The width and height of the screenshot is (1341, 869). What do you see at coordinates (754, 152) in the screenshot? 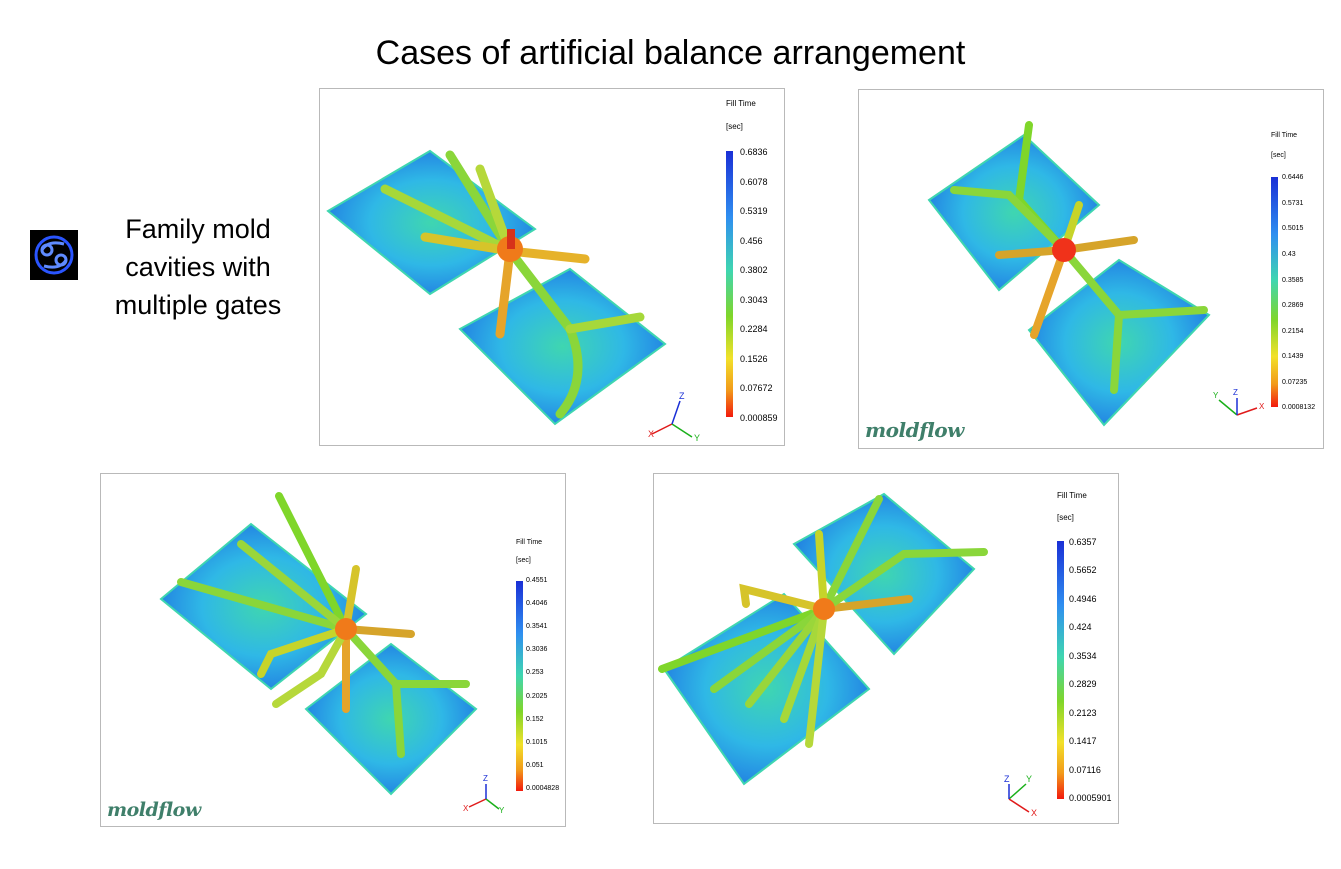
I see `legend-tick: 0.6836` at bounding box center [754, 152].